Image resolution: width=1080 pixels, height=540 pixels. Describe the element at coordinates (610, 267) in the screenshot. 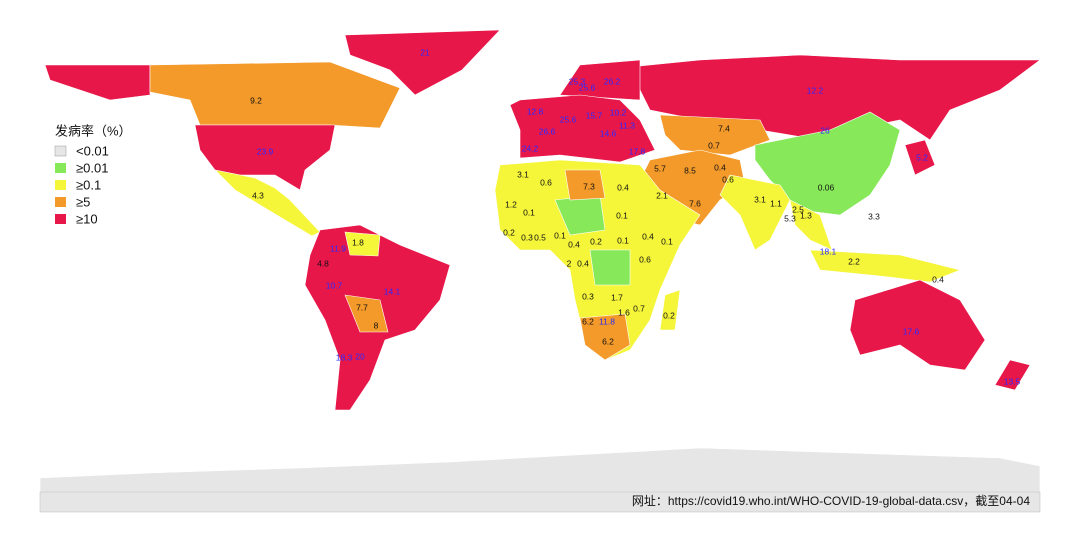

I see `central-africa` at that location.